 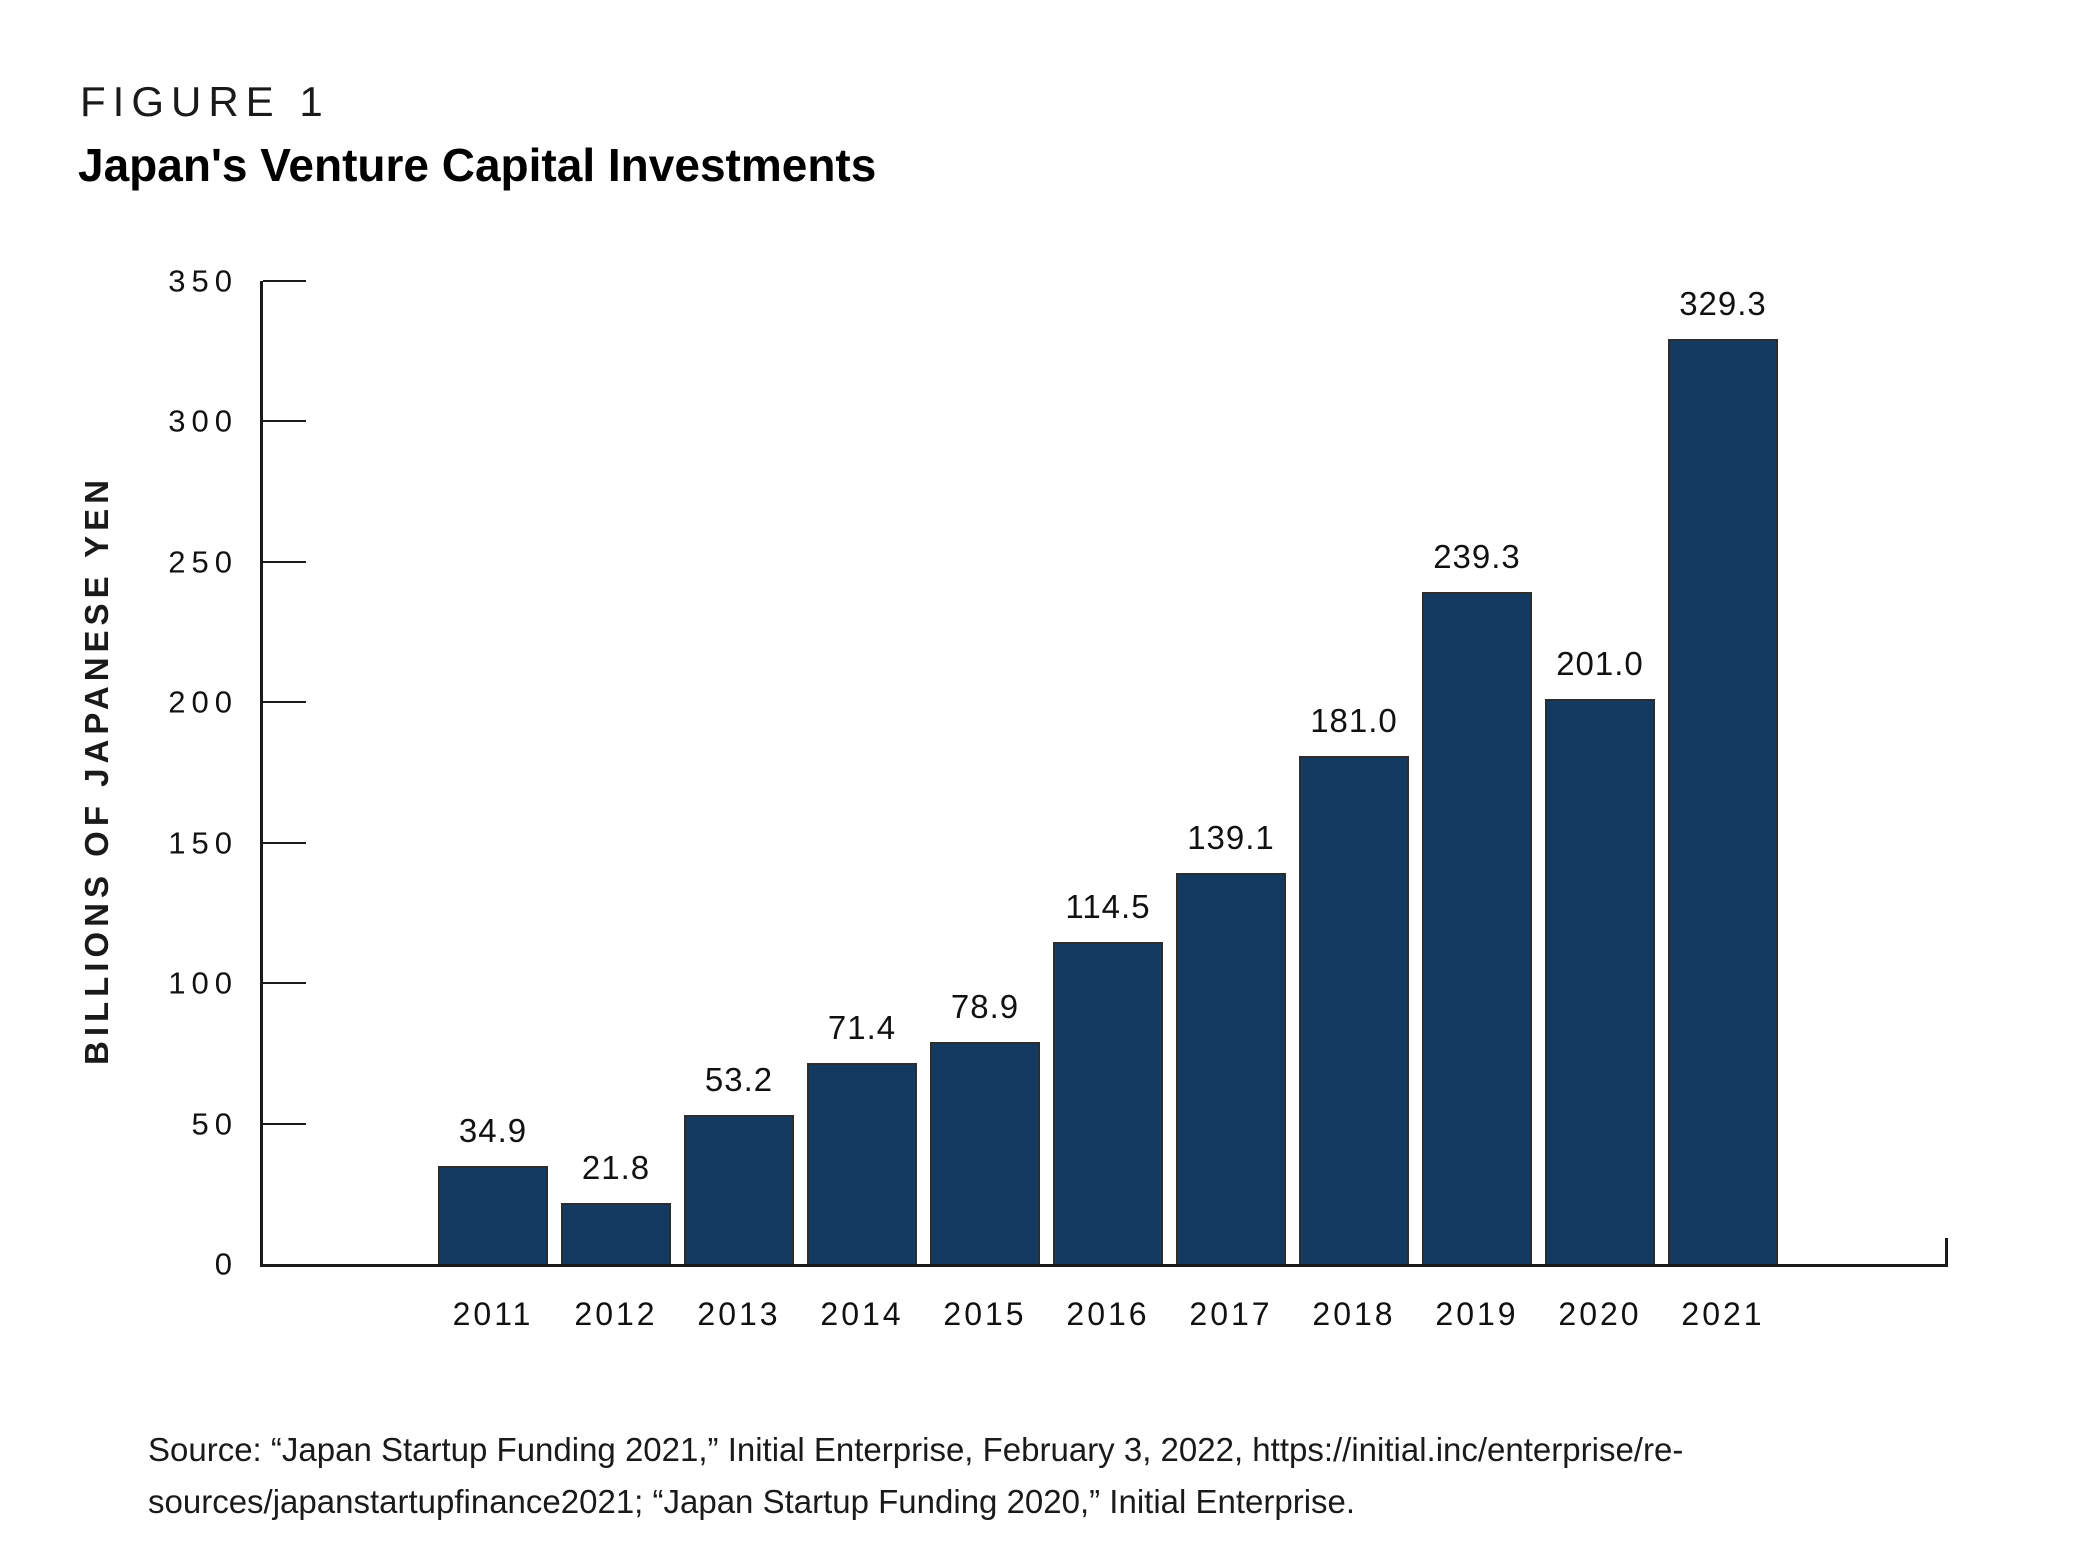 What do you see at coordinates (1354, 1314) in the screenshot?
I see `x-tick-label-2018: 2018` at bounding box center [1354, 1314].